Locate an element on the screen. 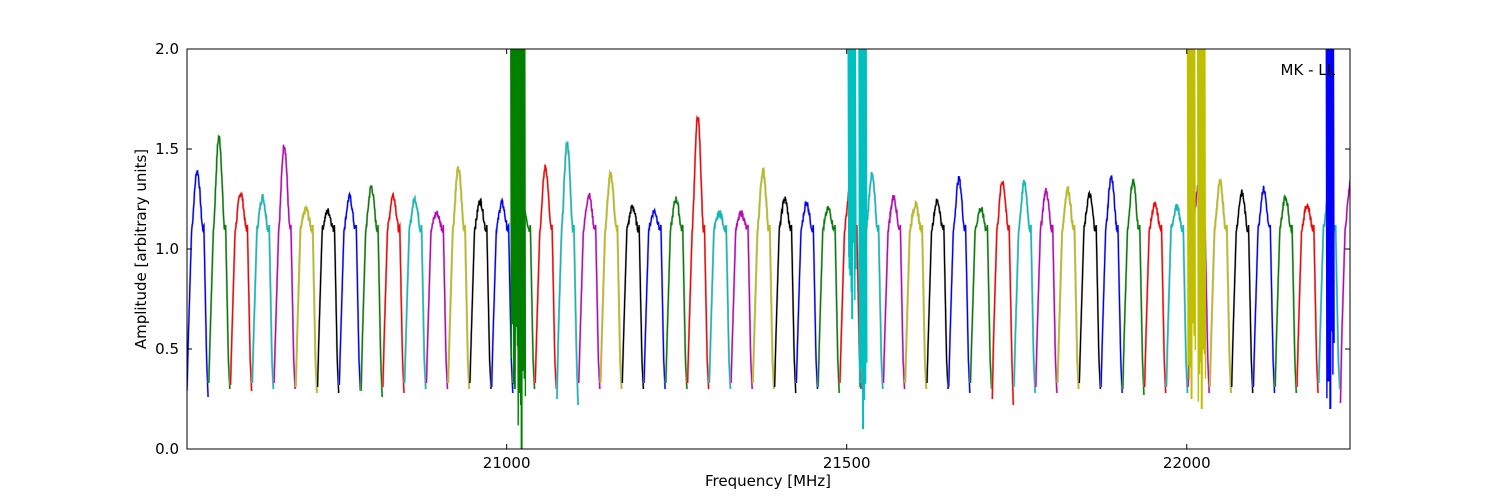 This screenshot has width=1500, height=500. y-tick-label: 1.5 is located at coordinates (167, 149).